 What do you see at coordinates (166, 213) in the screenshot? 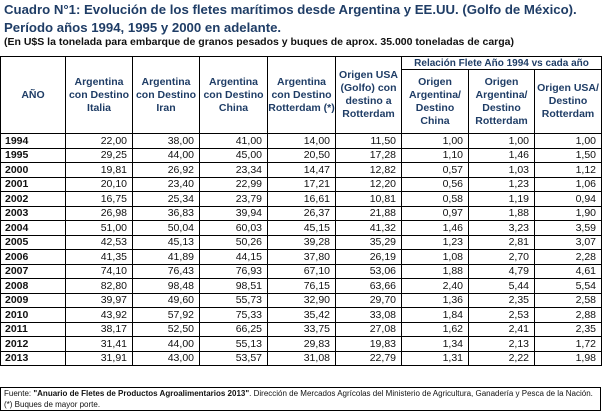
I see `value-cell: 36,83` at bounding box center [166, 213].